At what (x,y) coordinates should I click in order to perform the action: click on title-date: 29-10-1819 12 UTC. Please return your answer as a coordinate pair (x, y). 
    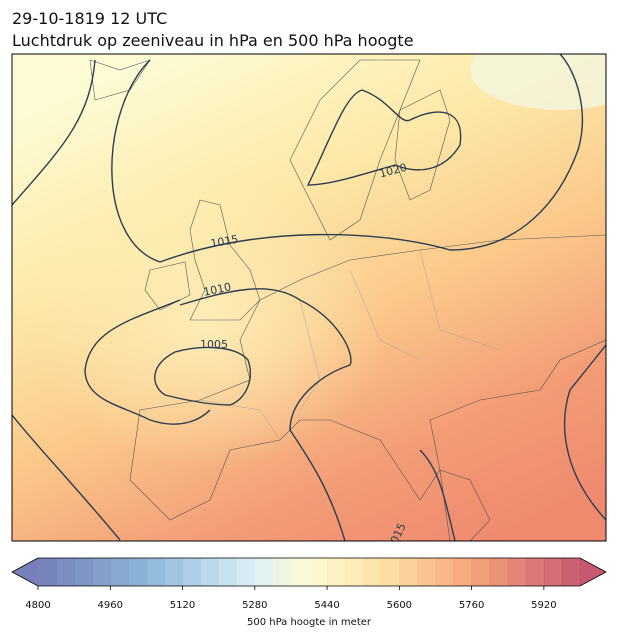
    Looking at the image, I should click on (89, 18).